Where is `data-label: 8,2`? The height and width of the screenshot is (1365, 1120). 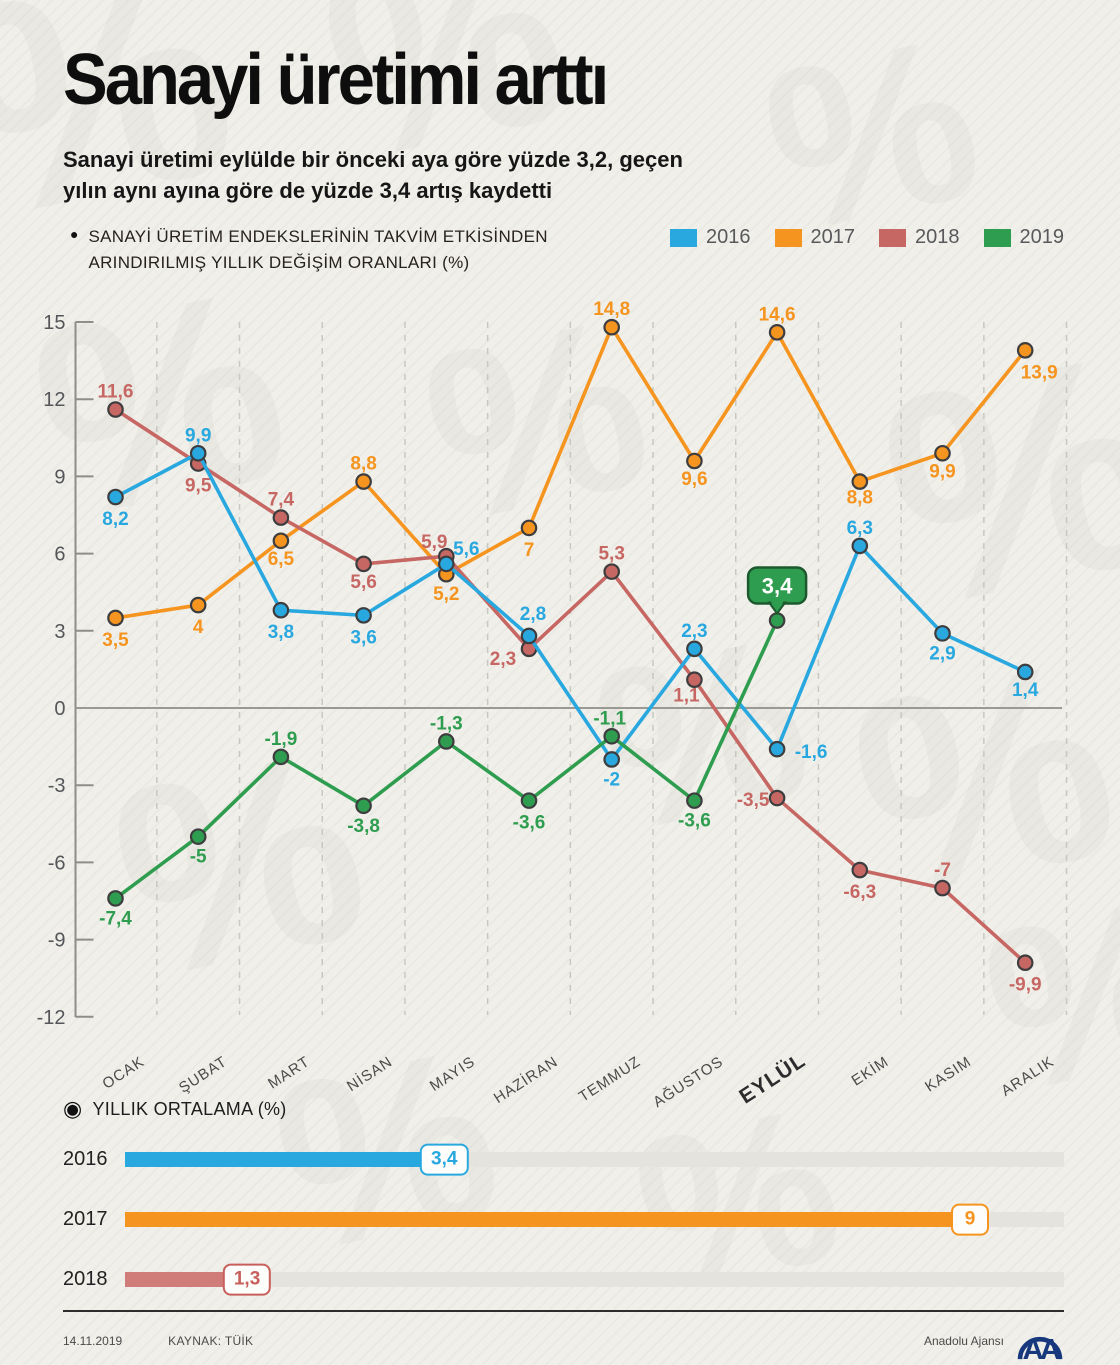
data-label: 8,2 is located at coordinates (115, 519).